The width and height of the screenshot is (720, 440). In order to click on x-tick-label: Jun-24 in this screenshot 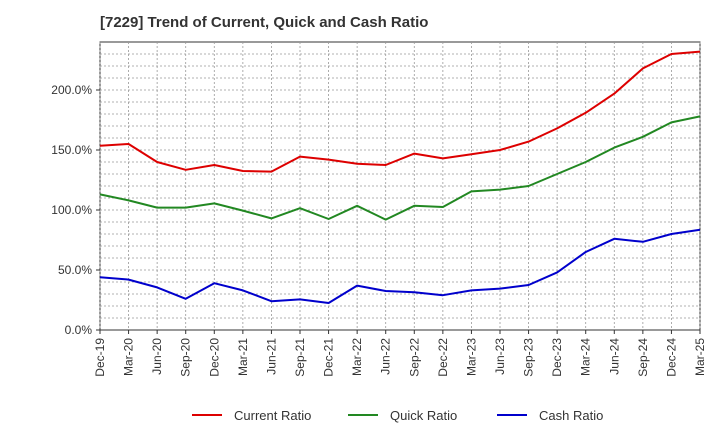, I will do `click(614, 356)`.